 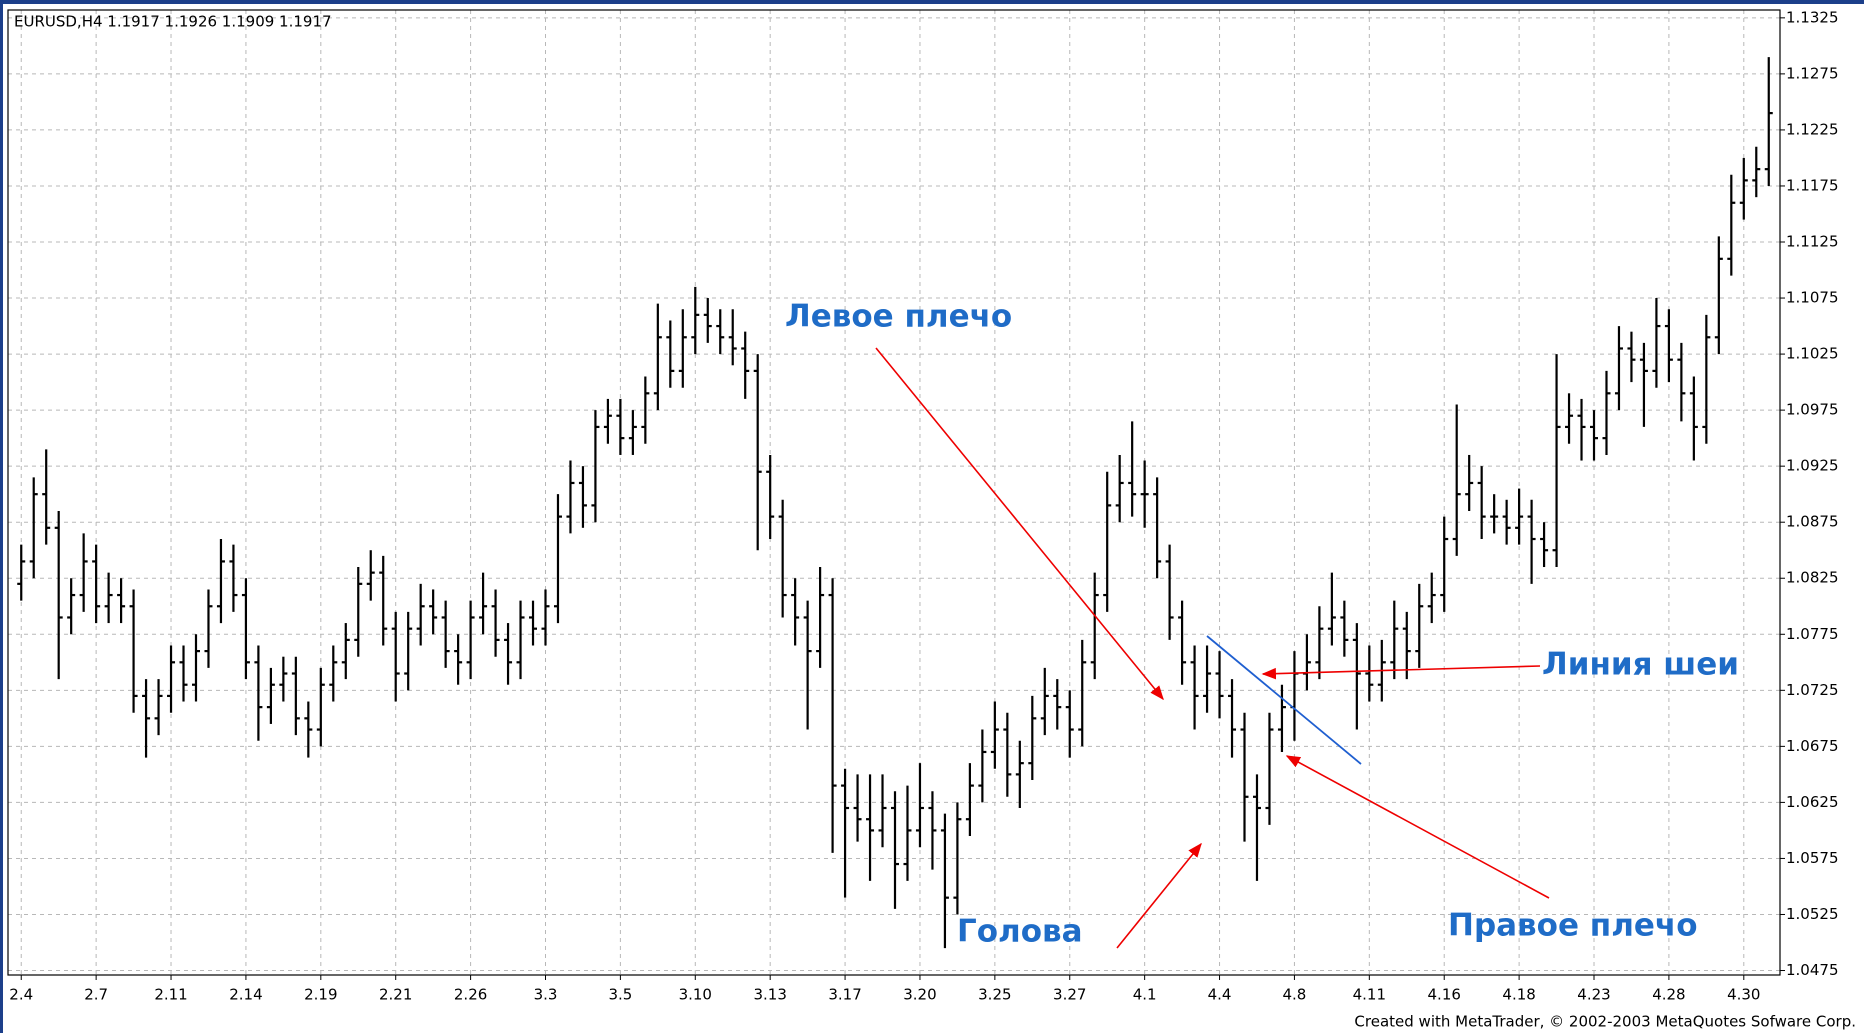 What do you see at coordinates (96, 995) in the screenshot?
I see `x-tick-label: 2.7` at bounding box center [96, 995].